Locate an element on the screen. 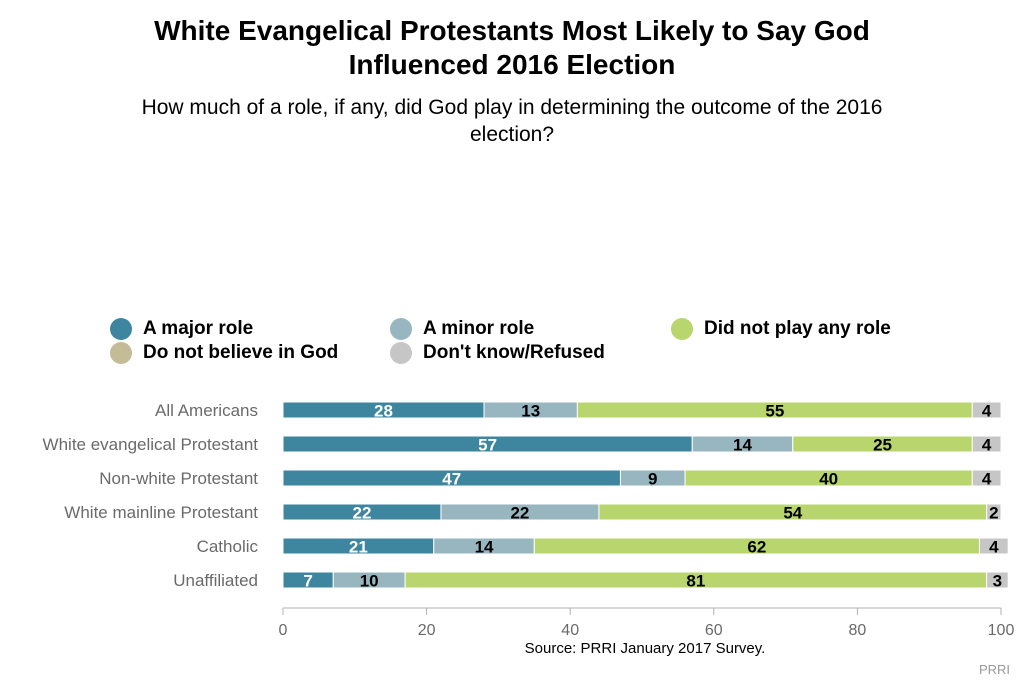 This screenshot has width=1024, height=683. data-label: 10 is located at coordinates (369, 581).